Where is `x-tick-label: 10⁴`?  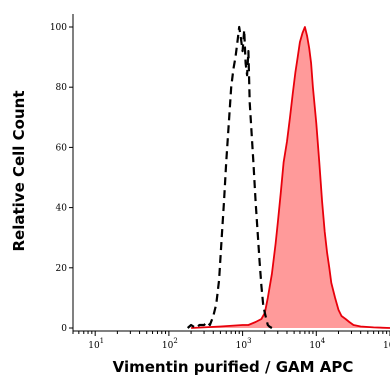
x-tick-label: 10⁴ is located at coordinates (317, 344).